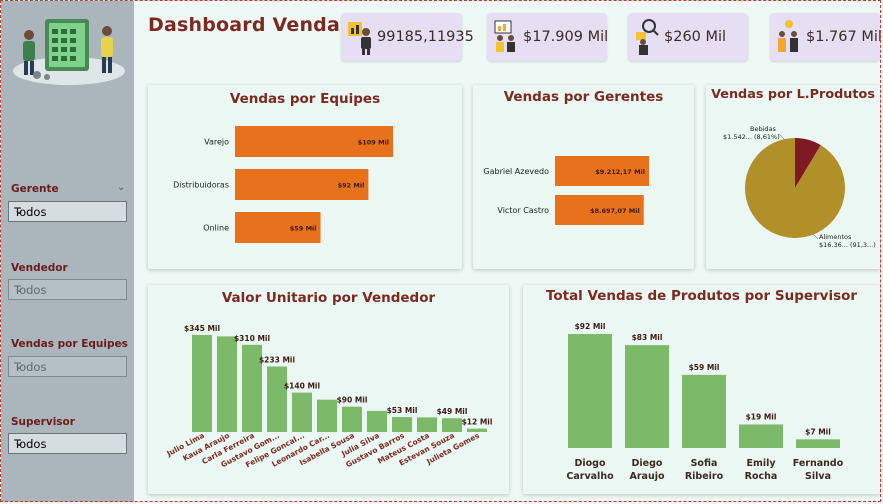  What do you see at coordinates (701, 296) in the screenshot?
I see `chart-title: Total Vendas de Produtos por Supervisor` at bounding box center [701, 296].